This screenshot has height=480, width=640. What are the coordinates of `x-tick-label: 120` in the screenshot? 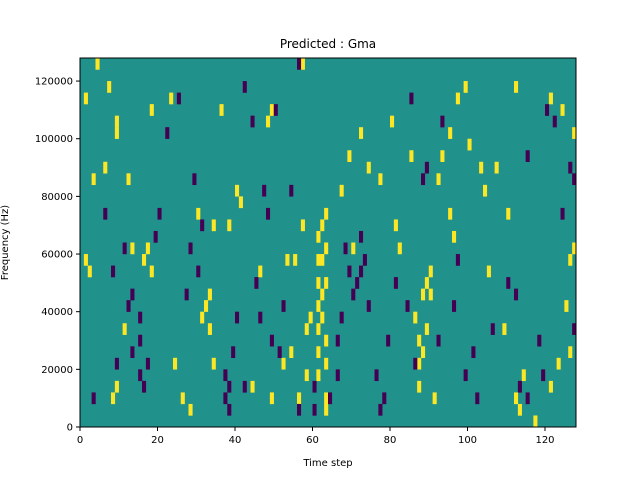 It's located at (544, 440).